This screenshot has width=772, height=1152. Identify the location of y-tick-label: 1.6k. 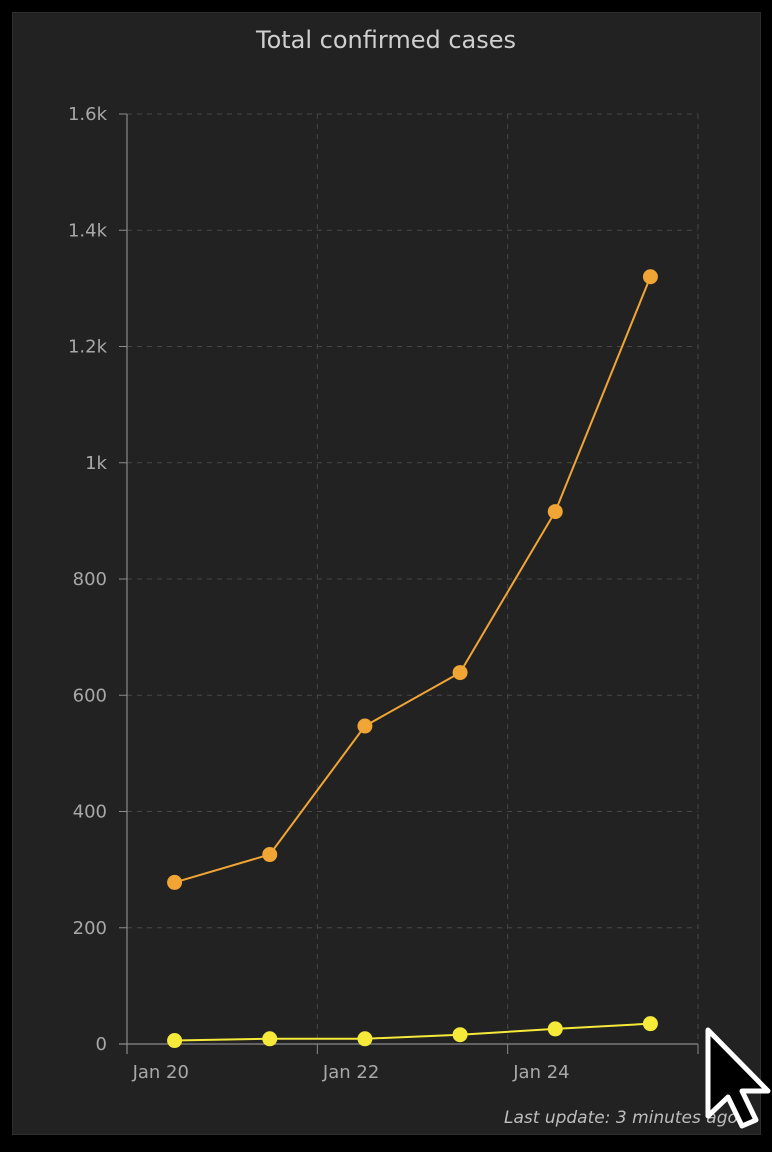
(88, 114).